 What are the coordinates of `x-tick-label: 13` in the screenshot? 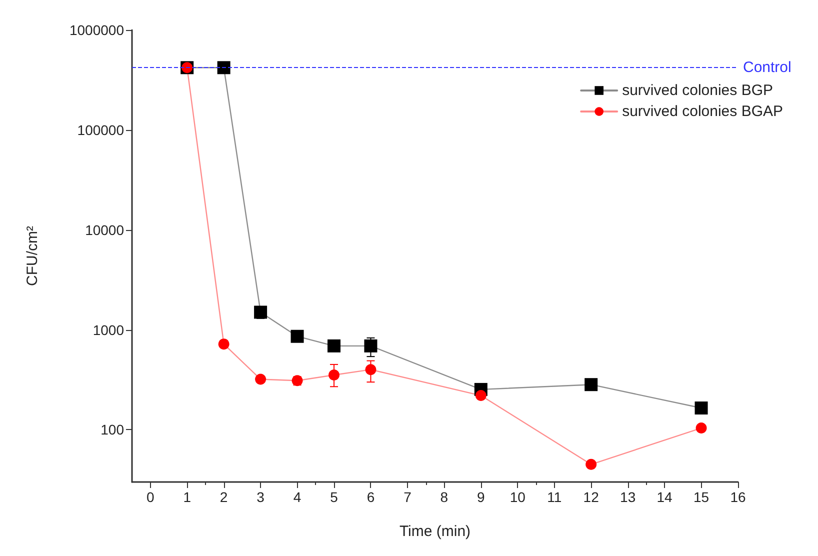 It's located at (628, 497).